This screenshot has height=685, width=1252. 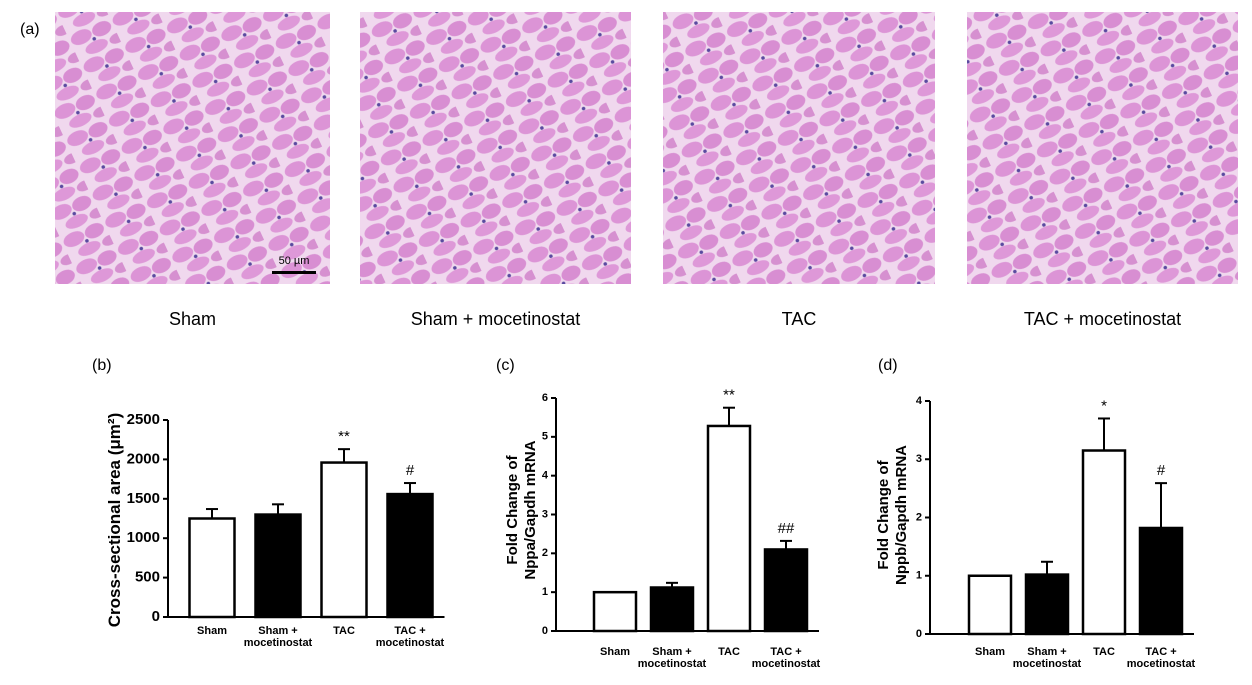 What do you see at coordinates (147, 577) in the screenshot?
I see `y-tick-label: 500` at bounding box center [147, 577].